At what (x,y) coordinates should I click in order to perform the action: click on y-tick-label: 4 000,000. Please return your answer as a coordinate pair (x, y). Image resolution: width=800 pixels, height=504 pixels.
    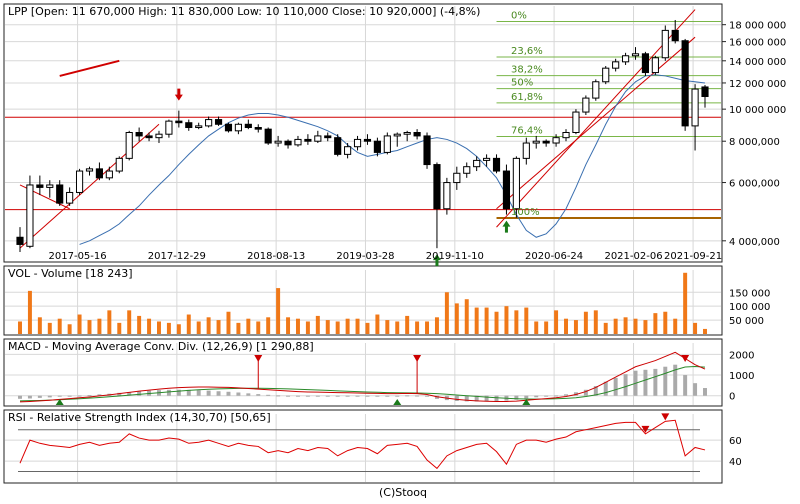
    Looking at the image, I should click on (754, 242).